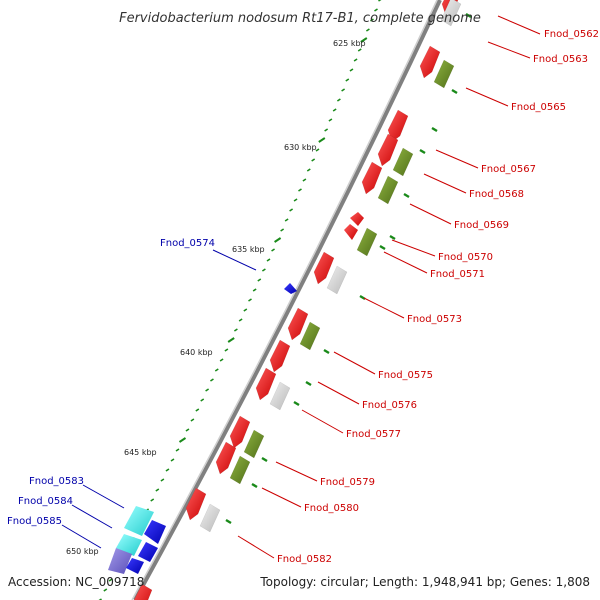 Image resolution: width=600 pixels, height=600 pixels. What do you see at coordinates (337, 280) in the screenshot?
I see `feature-fnod-0573-grey` at bounding box center [337, 280].